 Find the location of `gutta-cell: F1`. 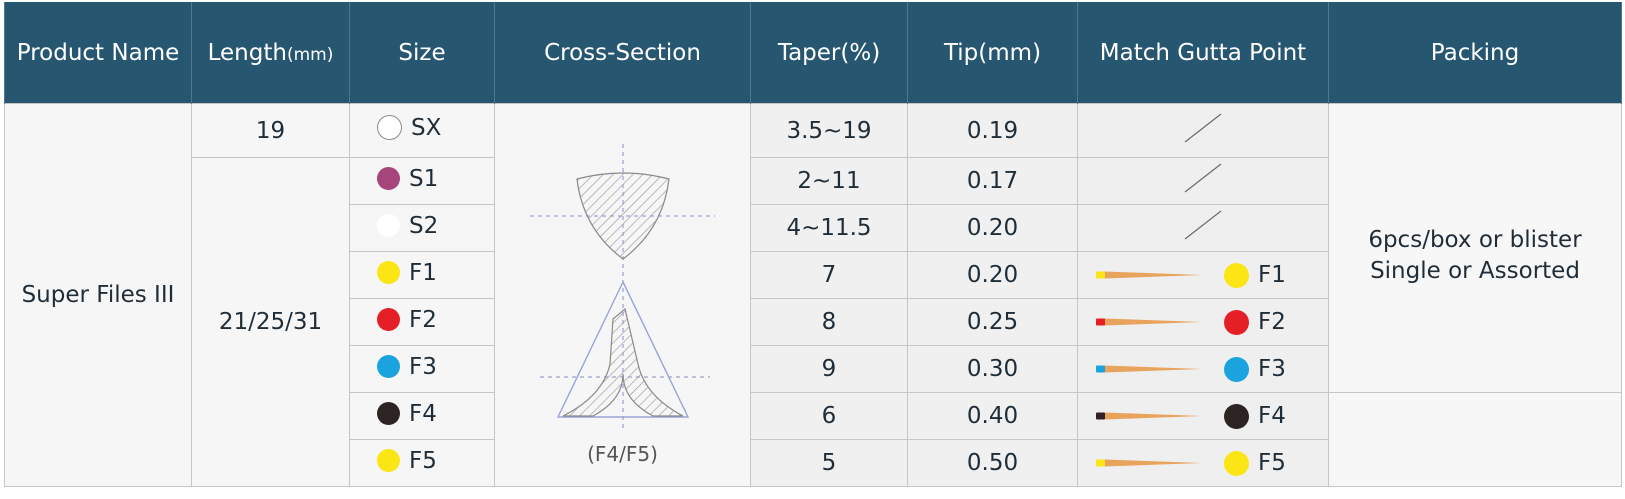

gutta-cell: F1 is located at coordinates (1203, 275).